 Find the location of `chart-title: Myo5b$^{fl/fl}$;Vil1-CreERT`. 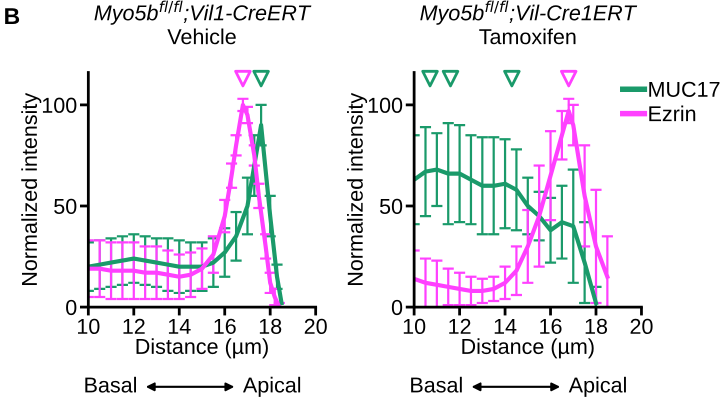

chart-title: Myo5b$^{fl/fl}$;Vil1-CreERT is located at coordinates (203, 12).